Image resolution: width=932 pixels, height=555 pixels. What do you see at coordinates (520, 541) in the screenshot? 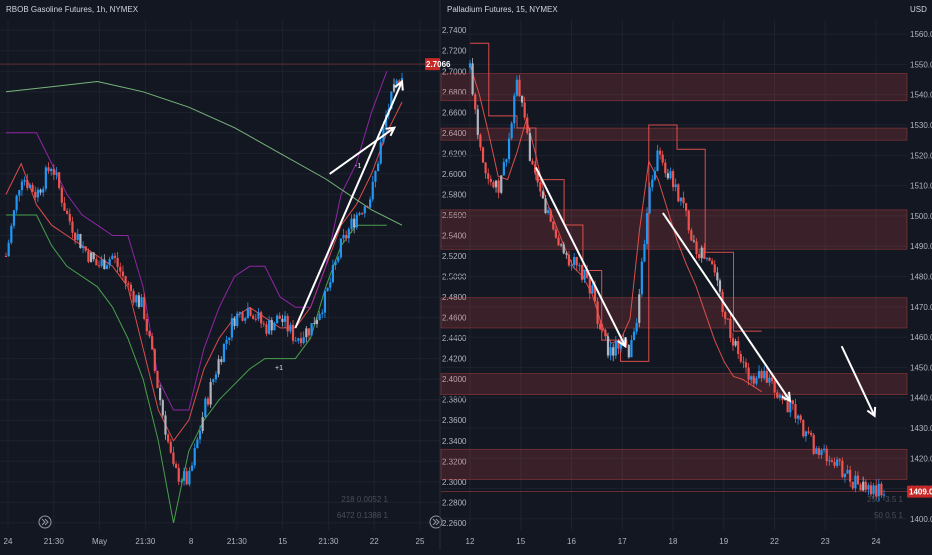
I see `x-tick-label: 15` at bounding box center [520, 541].